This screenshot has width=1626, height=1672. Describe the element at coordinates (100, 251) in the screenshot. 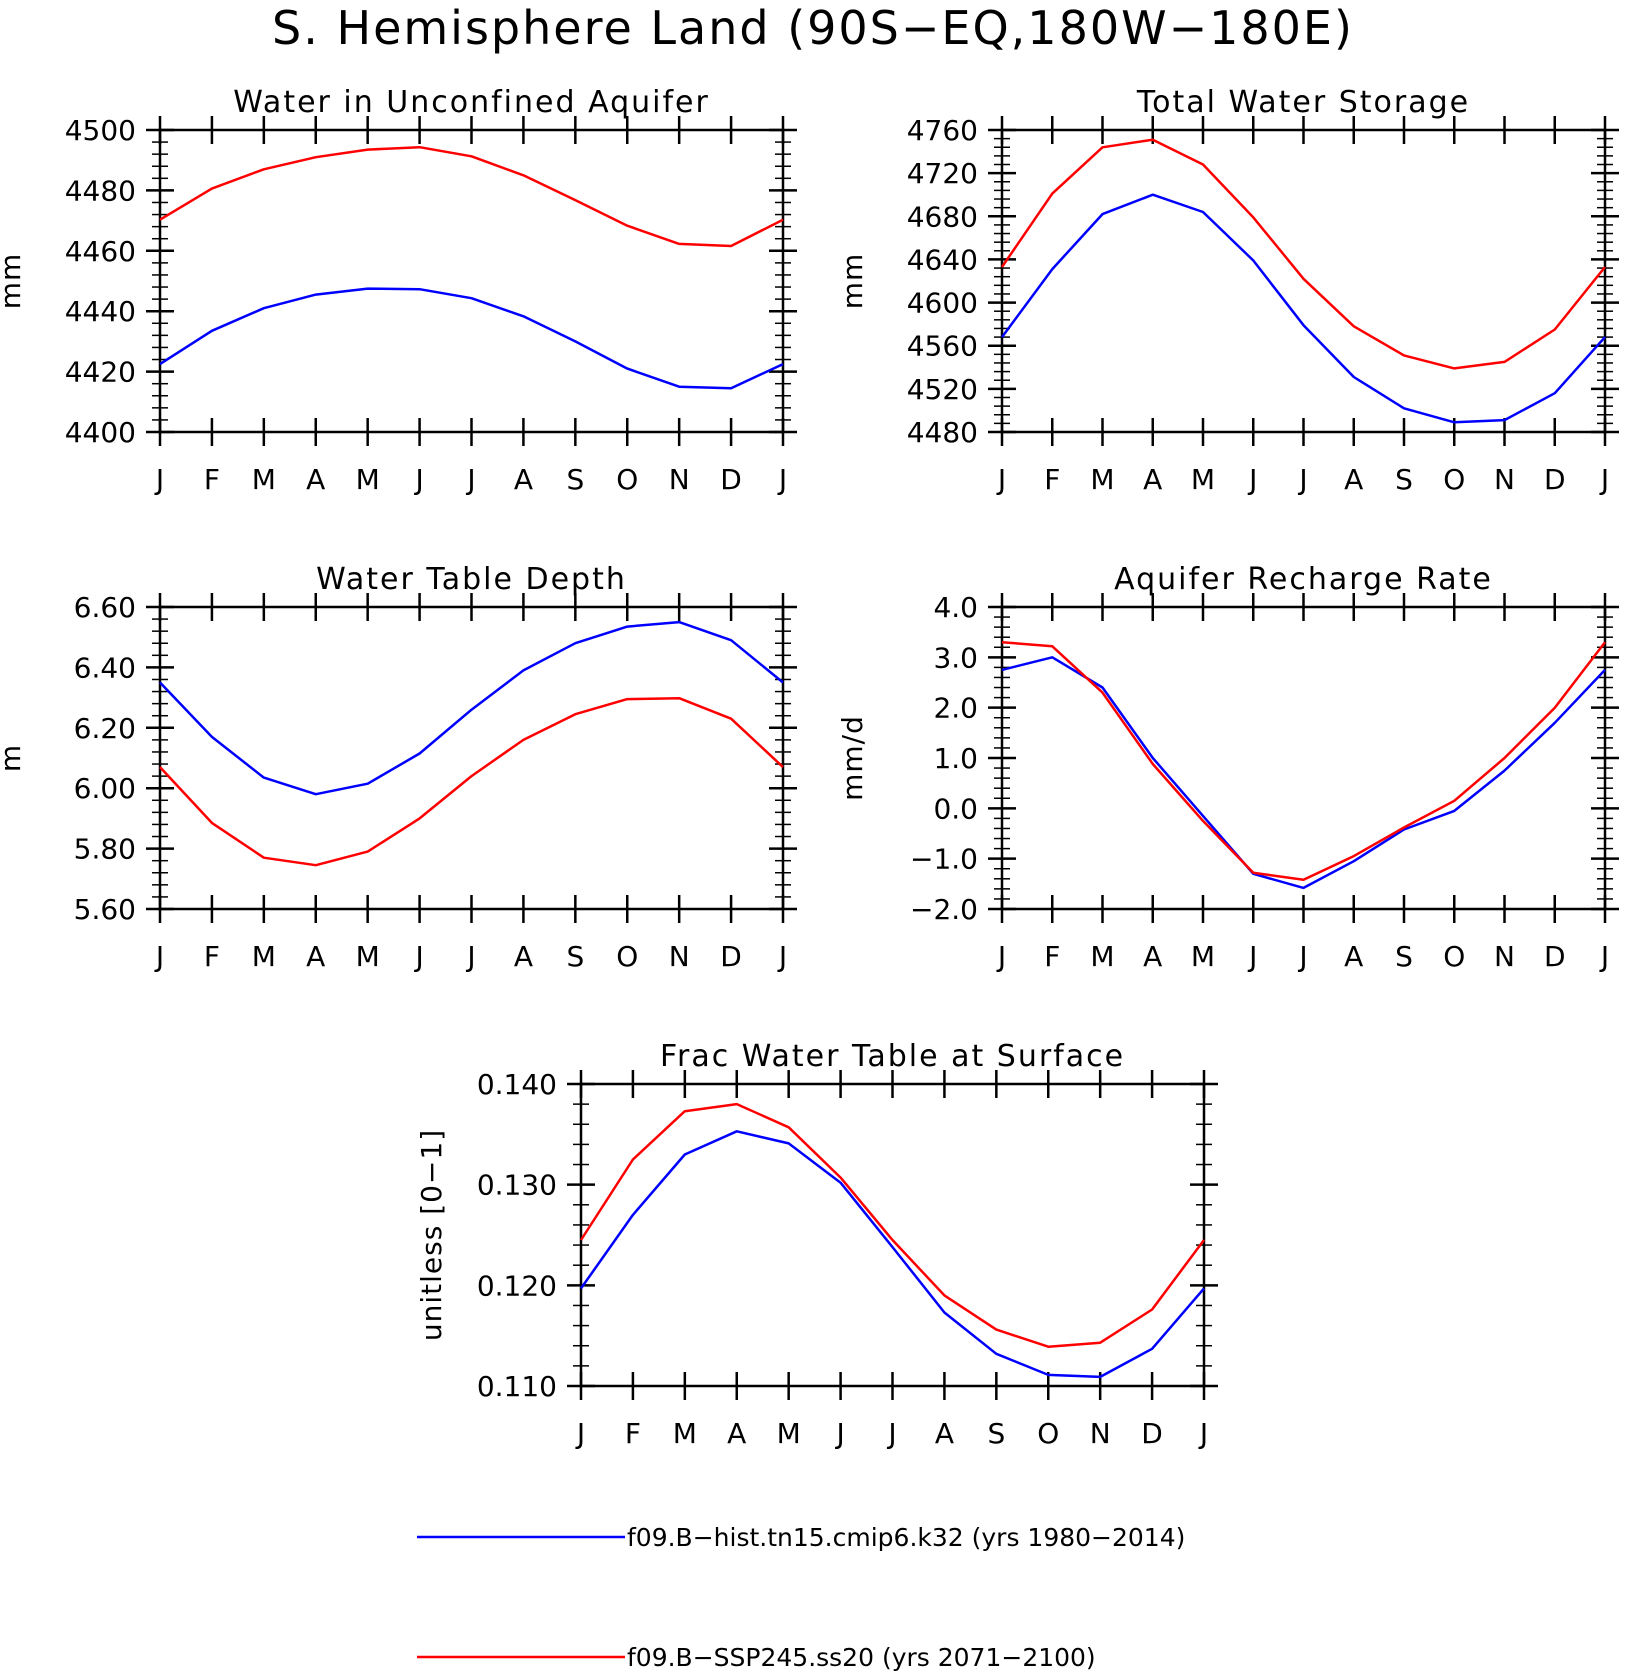

I see `y-tick-label: 4460` at that location.